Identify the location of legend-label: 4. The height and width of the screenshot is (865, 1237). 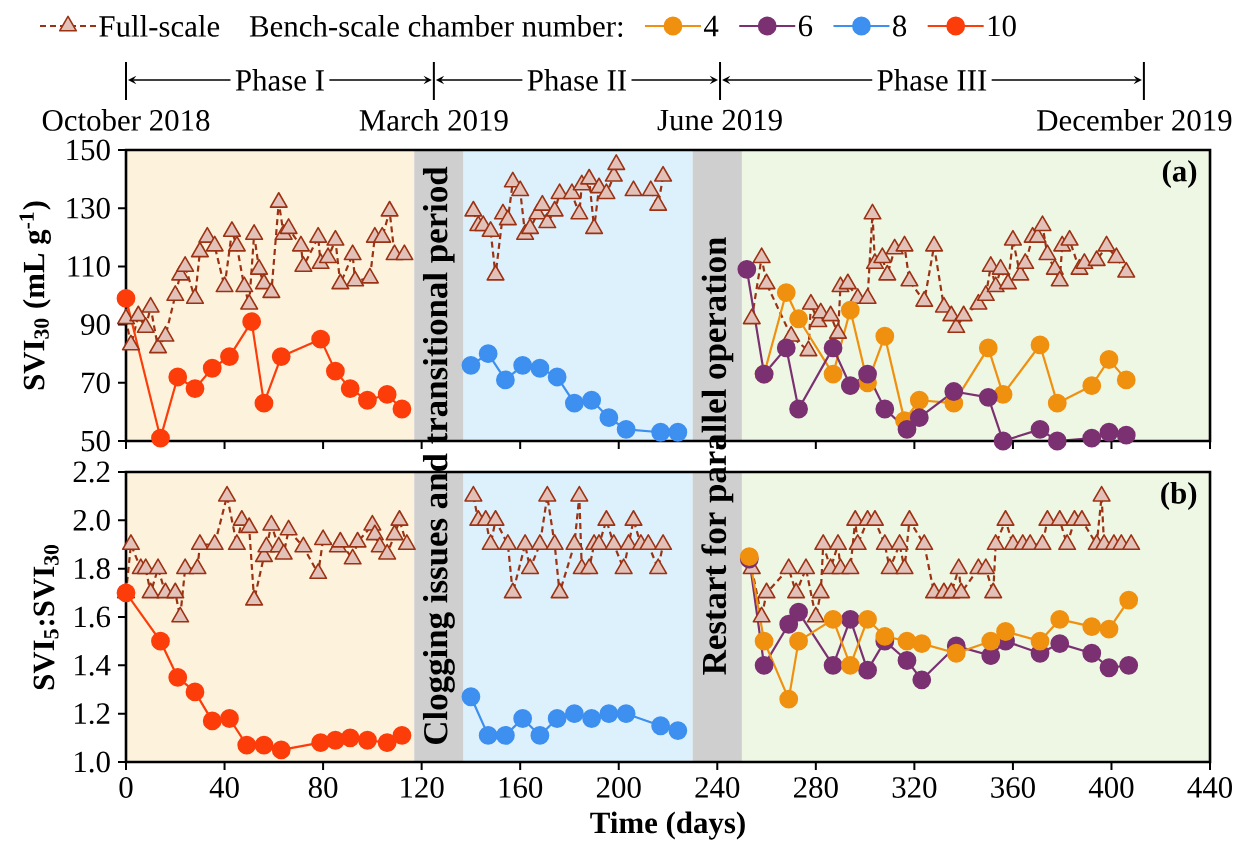
(711, 26).